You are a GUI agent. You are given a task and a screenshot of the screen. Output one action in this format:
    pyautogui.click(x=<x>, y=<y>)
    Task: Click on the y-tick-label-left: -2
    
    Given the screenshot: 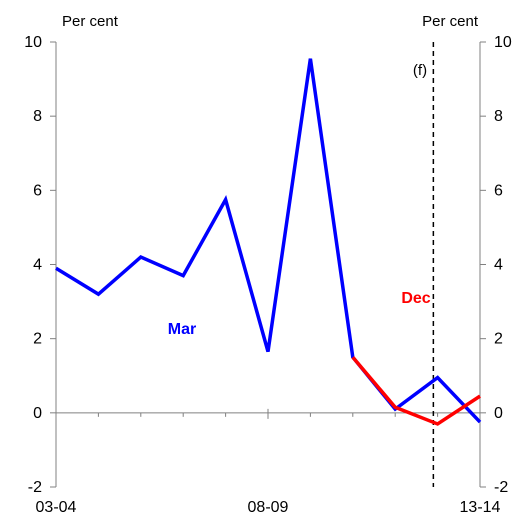 What is the action you would take?
    pyautogui.click(x=35, y=487)
    